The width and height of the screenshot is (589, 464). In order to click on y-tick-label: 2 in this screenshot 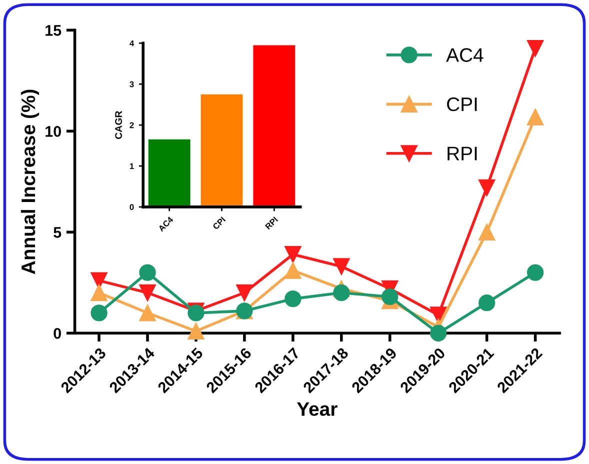, I will do `click(132, 125)`.